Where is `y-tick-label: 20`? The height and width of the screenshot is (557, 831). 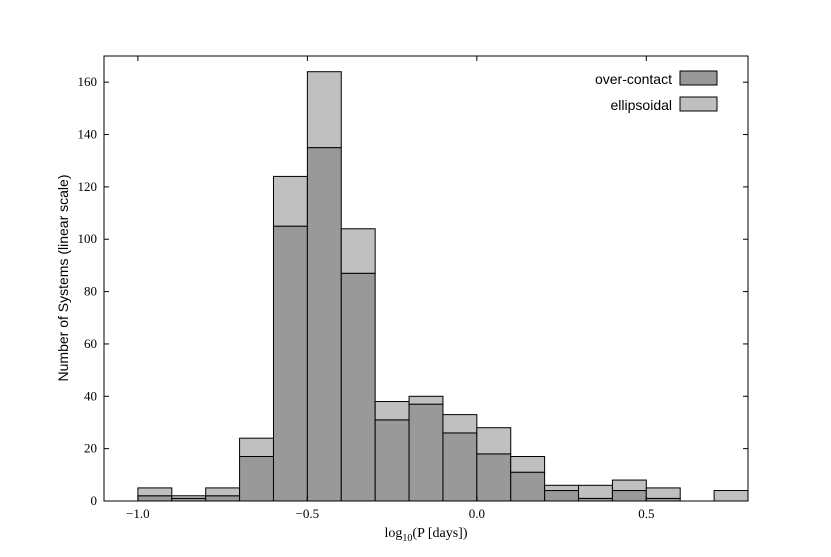 y-tick-label: 20 is located at coordinates (90, 448).